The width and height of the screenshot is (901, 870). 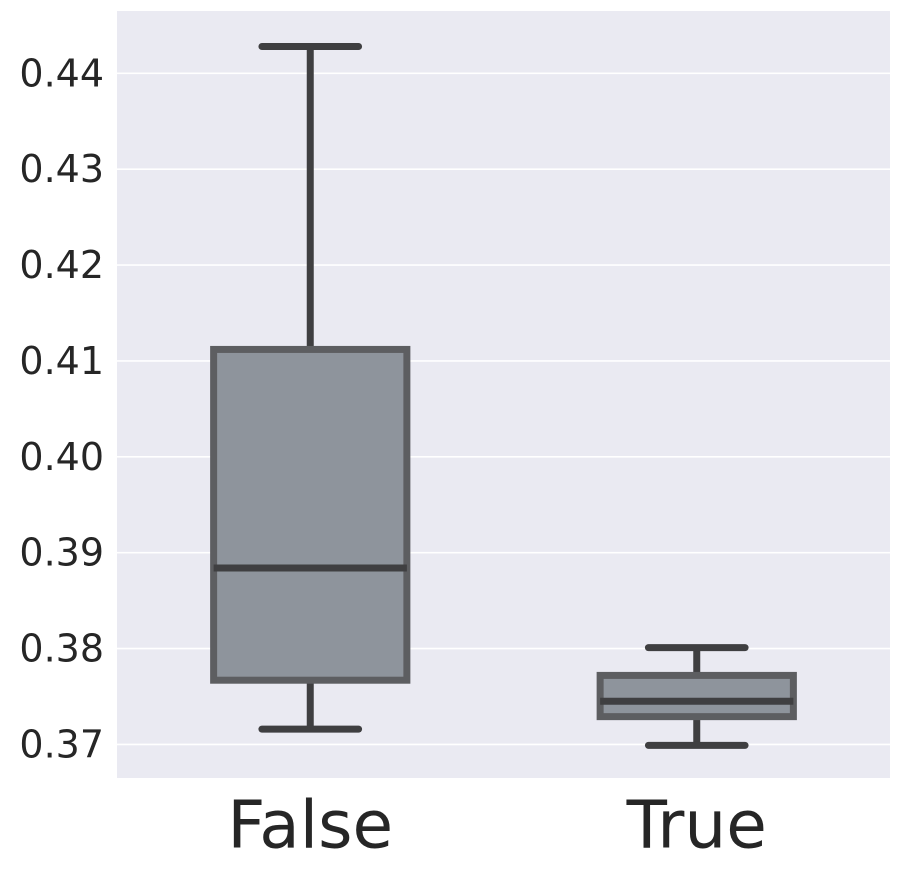 I want to click on y-tick-label: 0.42, so click(x=61, y=265).